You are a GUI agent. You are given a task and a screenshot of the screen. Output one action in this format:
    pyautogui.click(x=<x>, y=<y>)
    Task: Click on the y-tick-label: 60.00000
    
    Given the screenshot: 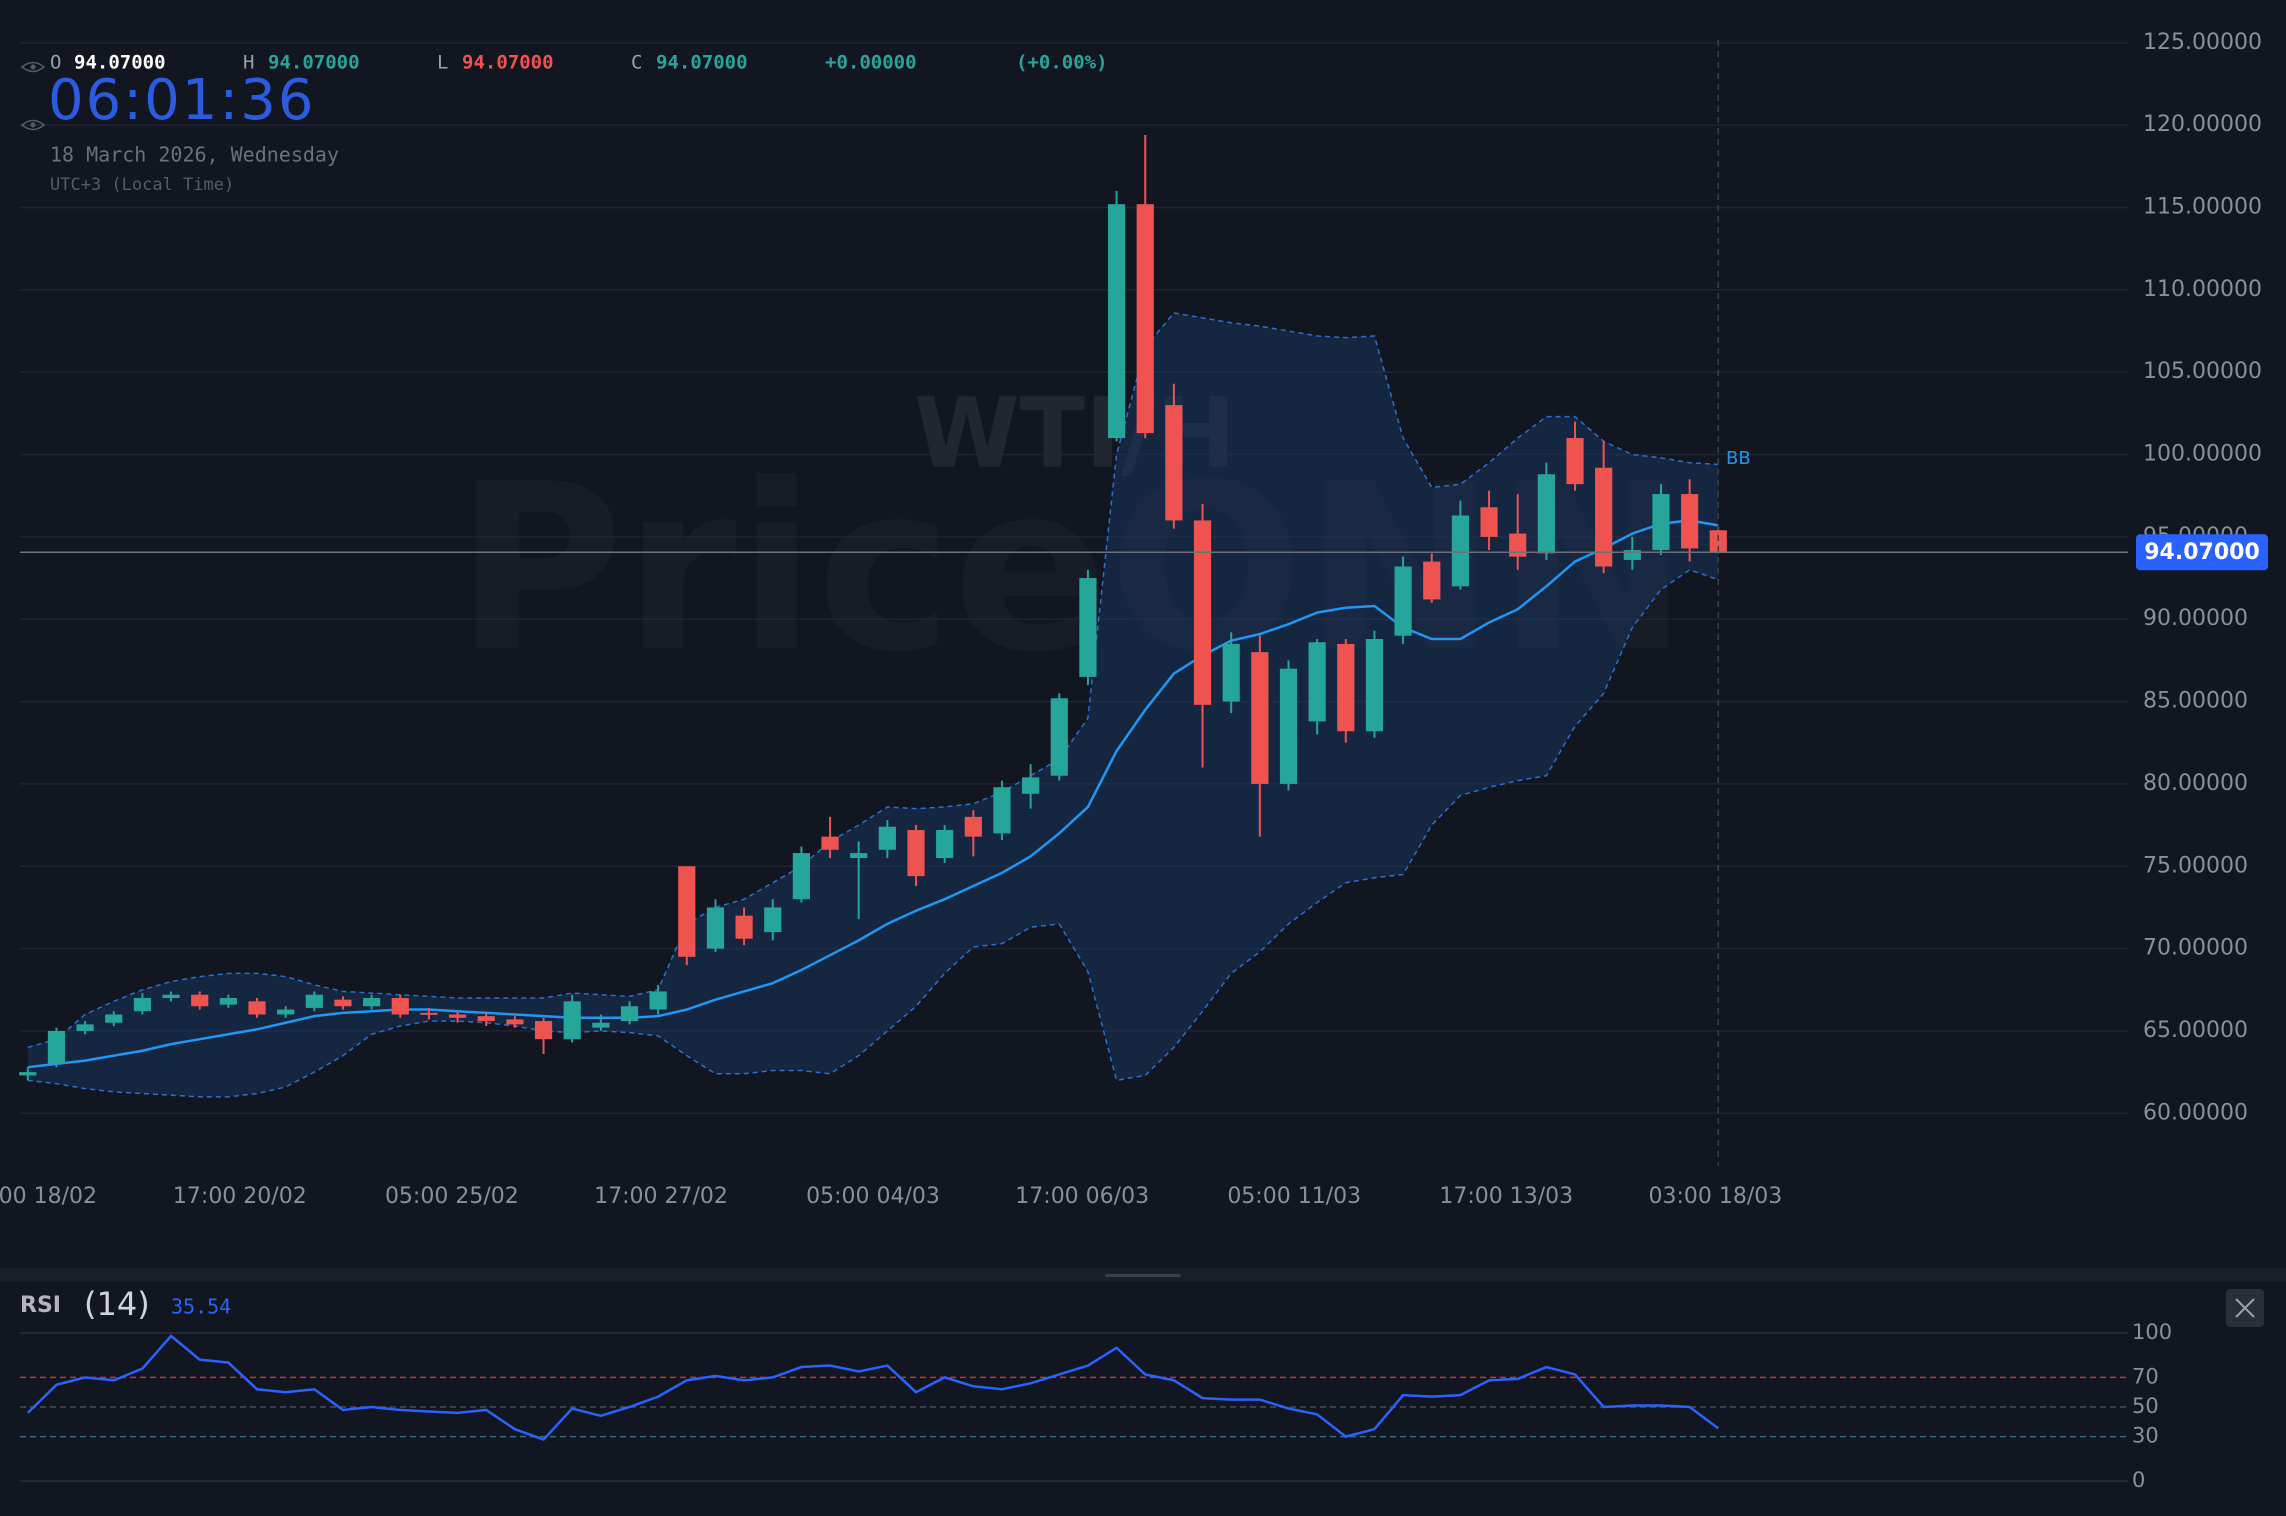 What is the action you would take?
    pyautogui.click(x=2195, y=1112)
    